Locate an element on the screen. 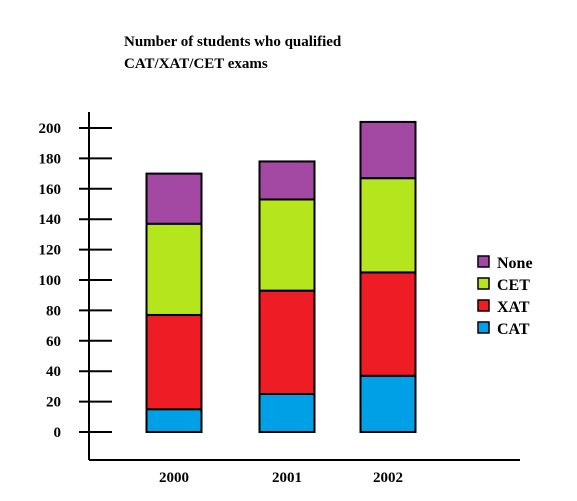  legend-label-xat: XAT is located at coordinates (513, 307).